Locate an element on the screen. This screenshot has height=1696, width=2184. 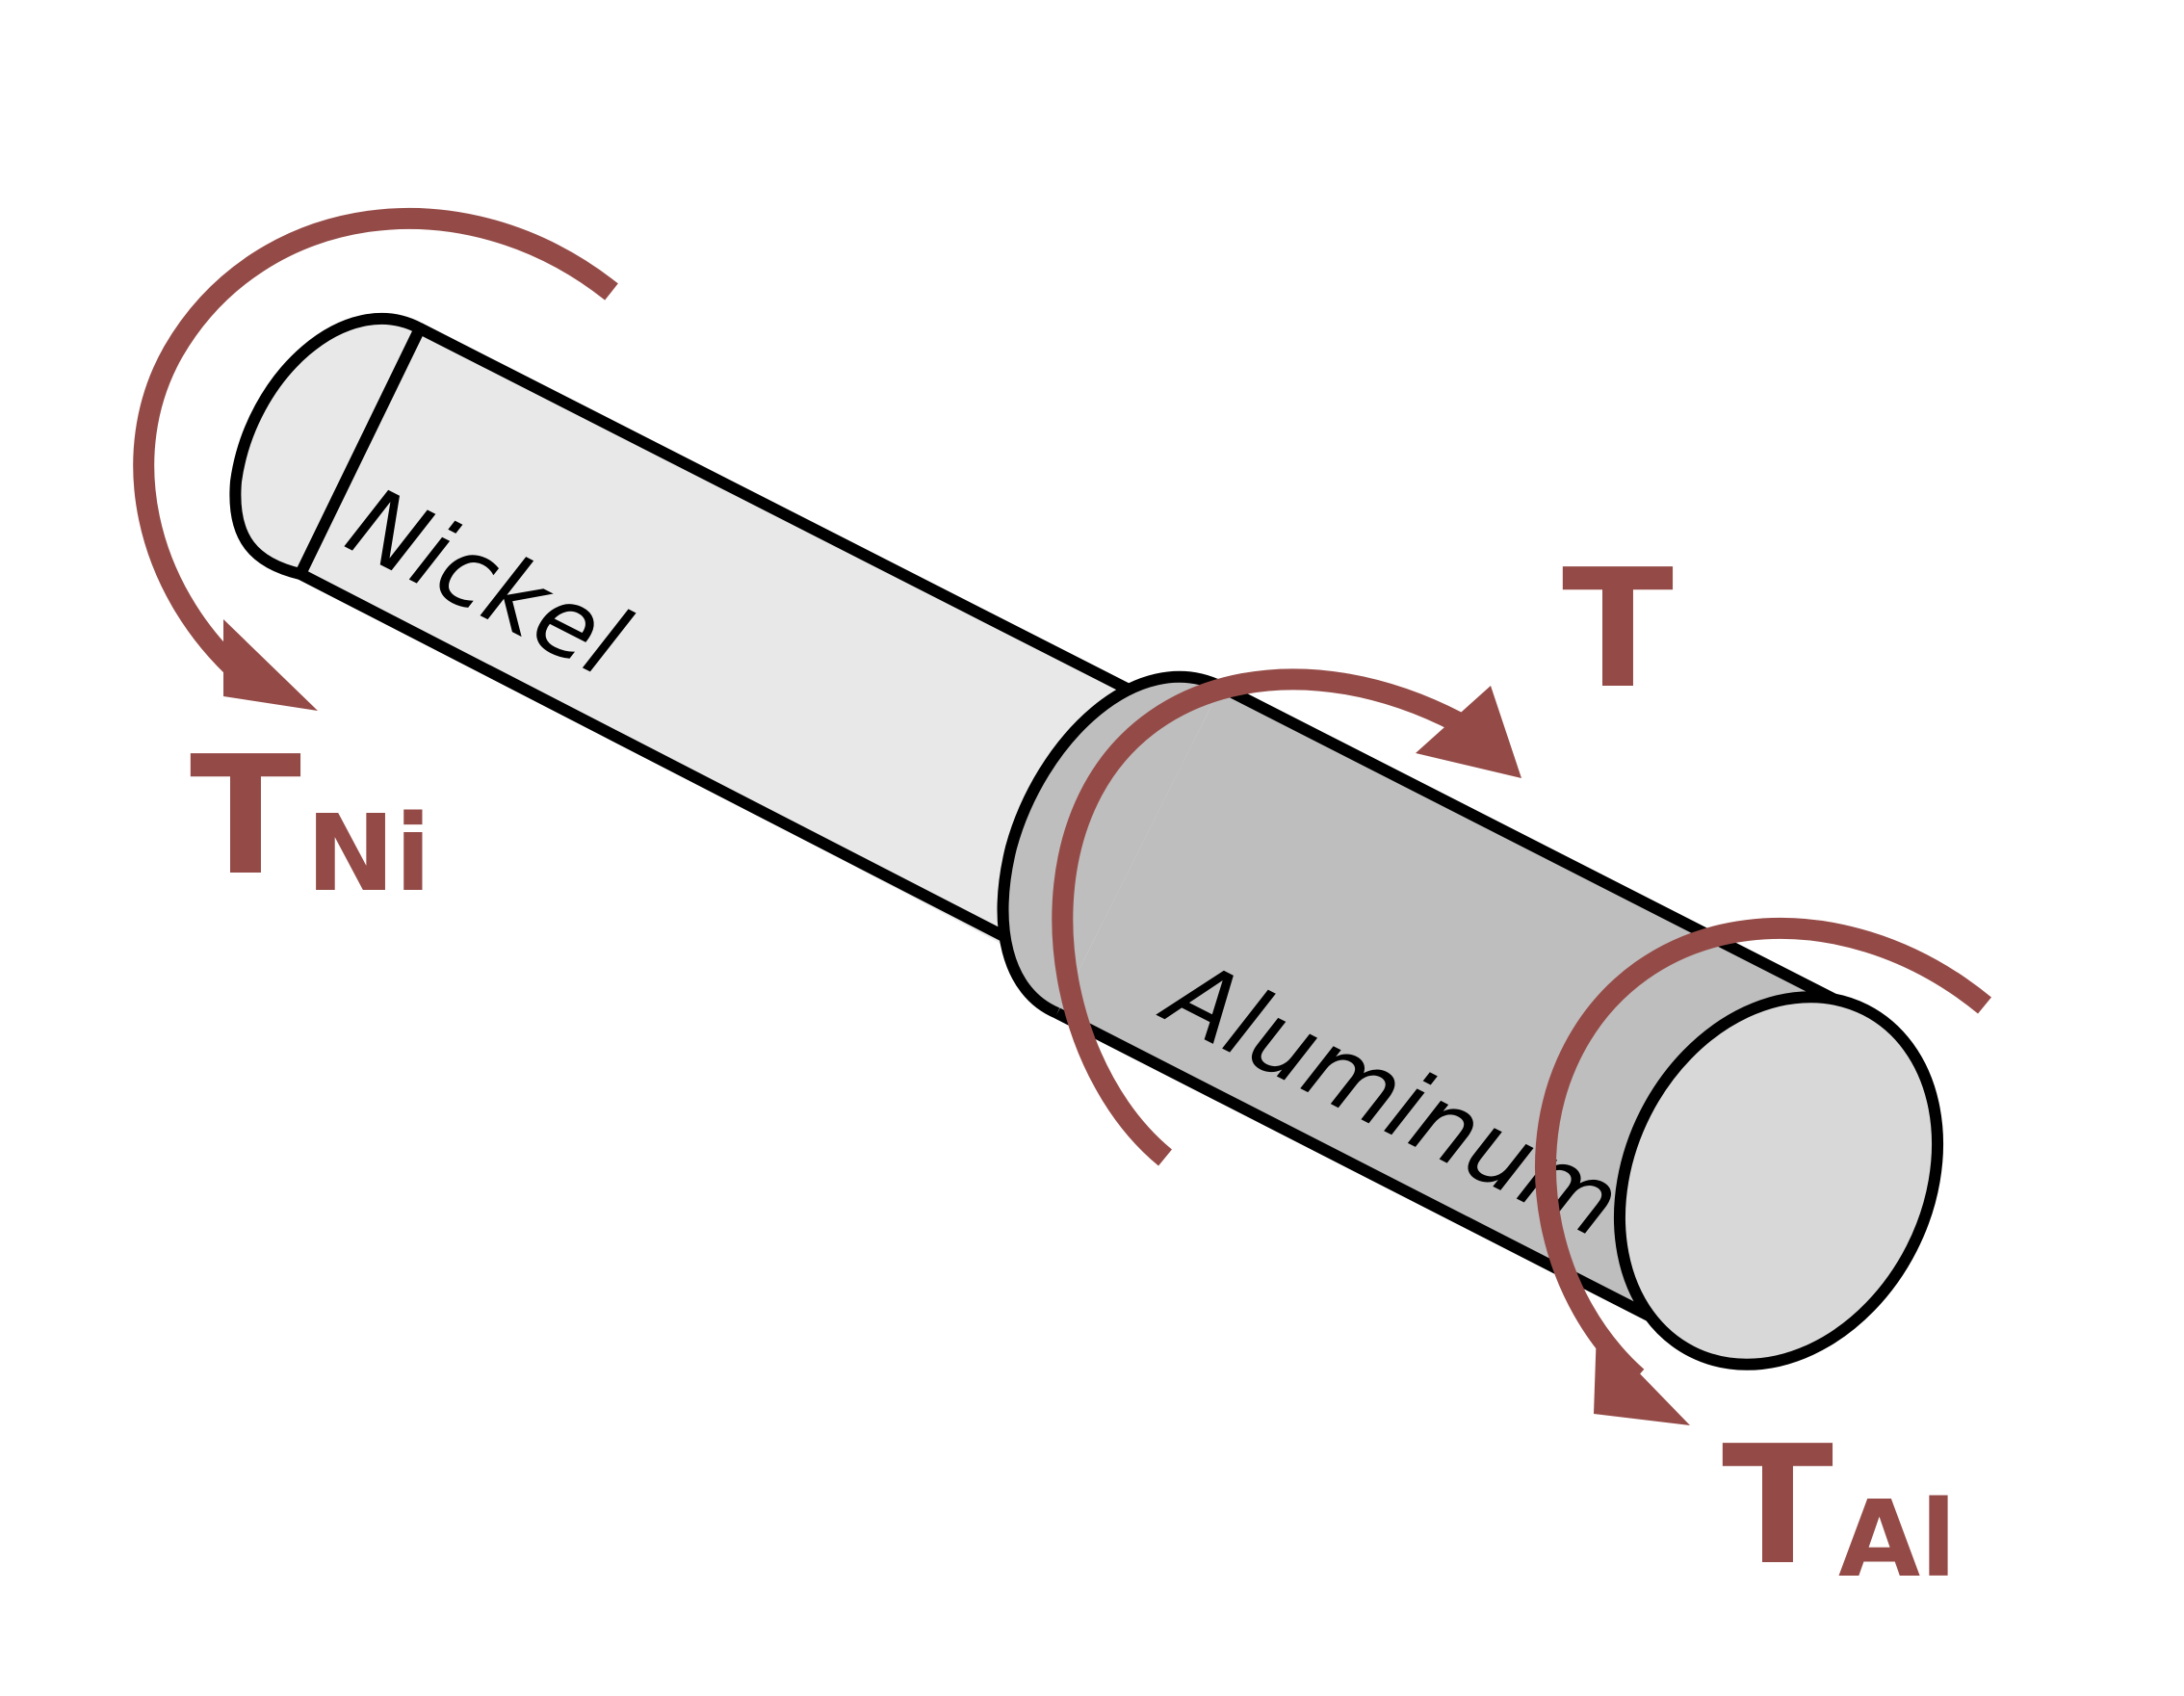
torque-applied-label: T is located at coordinates (1618, 630).